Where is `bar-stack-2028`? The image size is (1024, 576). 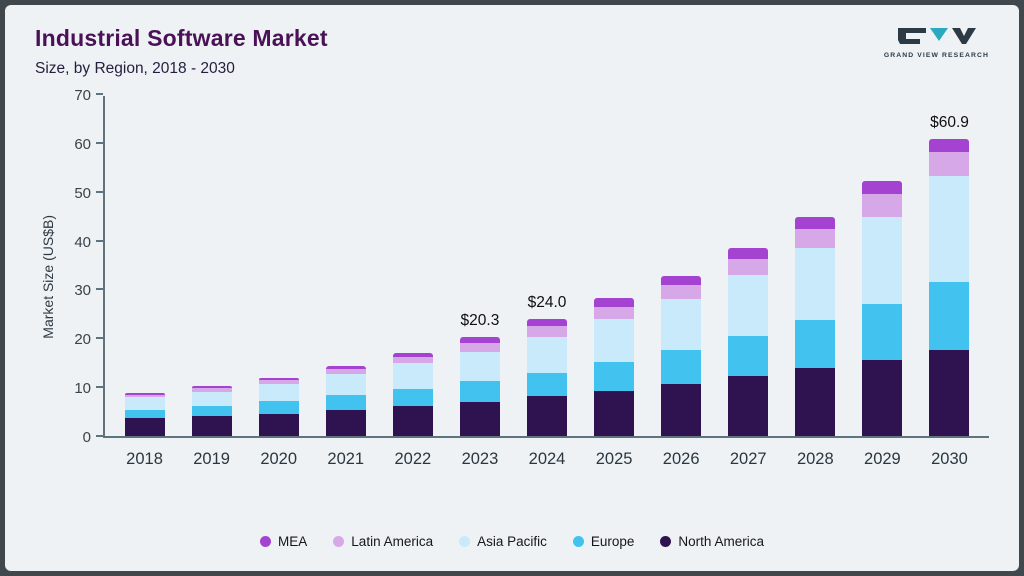
bar-stack-2028 is located at coordinates (815, 326).